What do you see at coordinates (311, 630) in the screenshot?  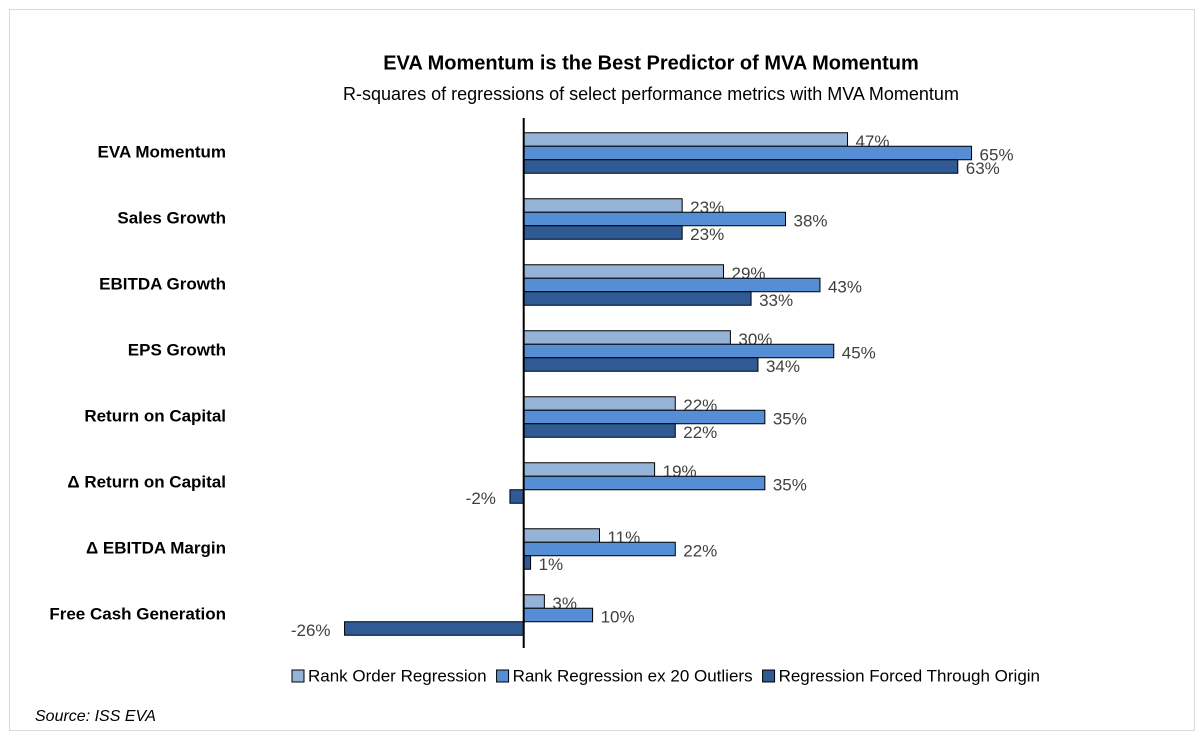 I see `value-label: -26%` at bounding box center [311, 630].